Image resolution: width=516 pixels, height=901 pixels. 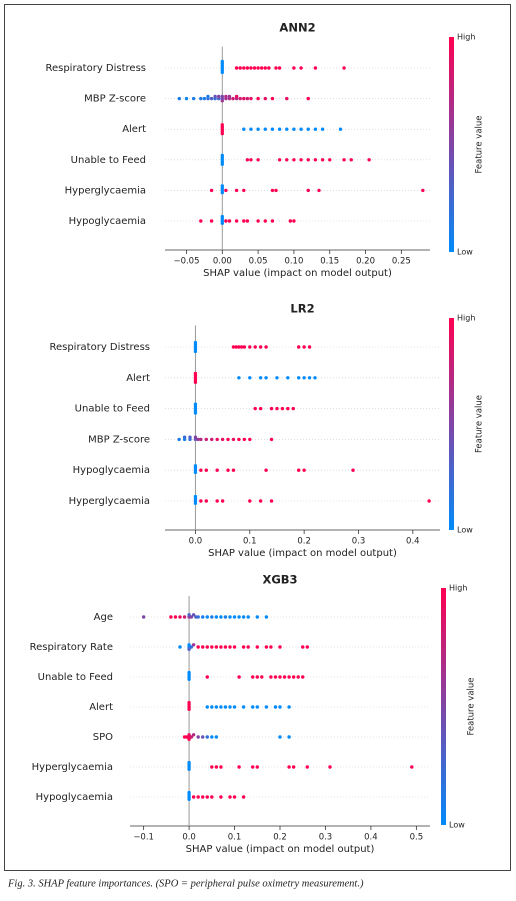 What do you see at coordinates (326, 838) in the screenshot?
I see `x-tick-label: 0.3` at bounding box center [326, 838].